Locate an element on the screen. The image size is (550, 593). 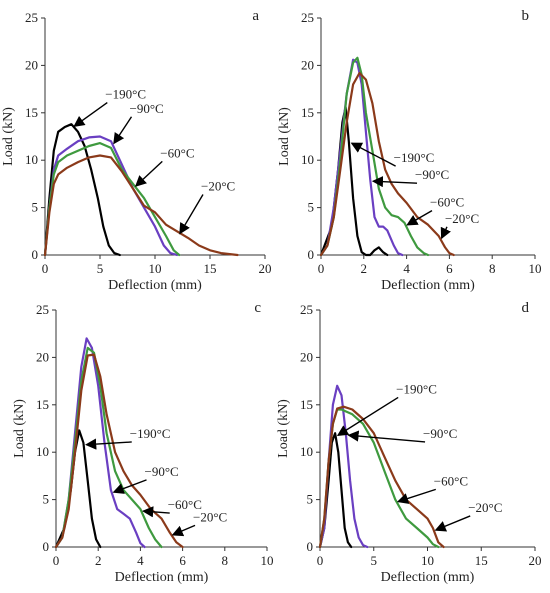
panel-letter: d is located at coordinates (526, 308).